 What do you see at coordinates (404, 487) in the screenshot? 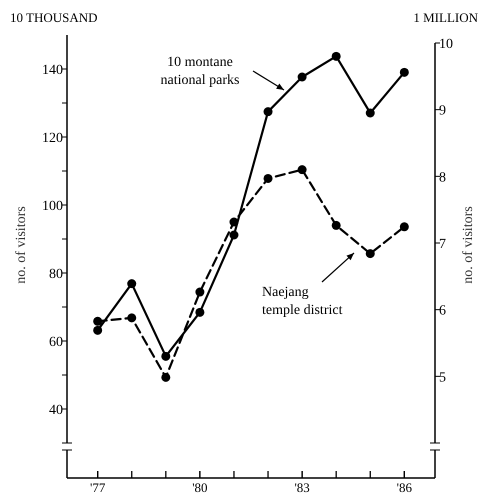
I see `x-tick-label: '86` at bounding box center [404, 487].